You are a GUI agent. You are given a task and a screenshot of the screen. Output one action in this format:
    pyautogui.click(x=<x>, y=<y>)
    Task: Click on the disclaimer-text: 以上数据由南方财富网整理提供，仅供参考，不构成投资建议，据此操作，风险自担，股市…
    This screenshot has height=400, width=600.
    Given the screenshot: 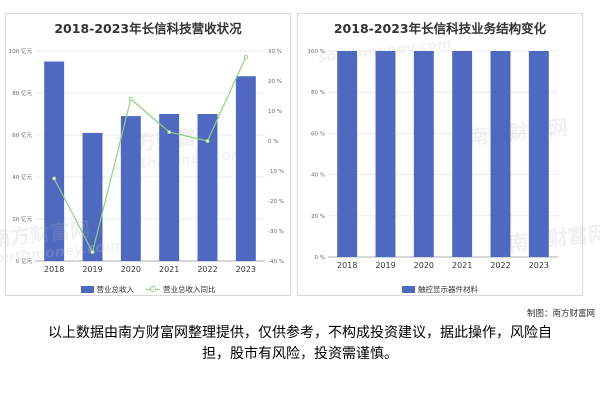 What is the action you would take?
    pyautogui.click(x=300, y=343)
    